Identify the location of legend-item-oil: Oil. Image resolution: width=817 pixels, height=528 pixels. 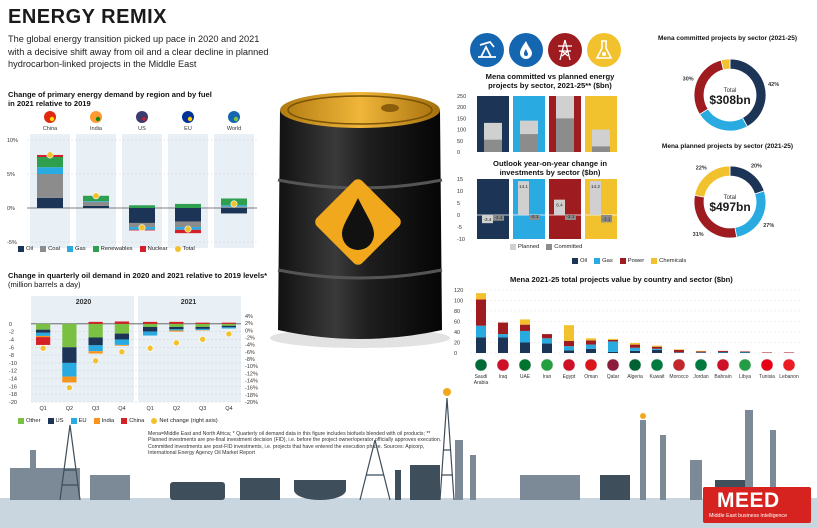
(25, 249).